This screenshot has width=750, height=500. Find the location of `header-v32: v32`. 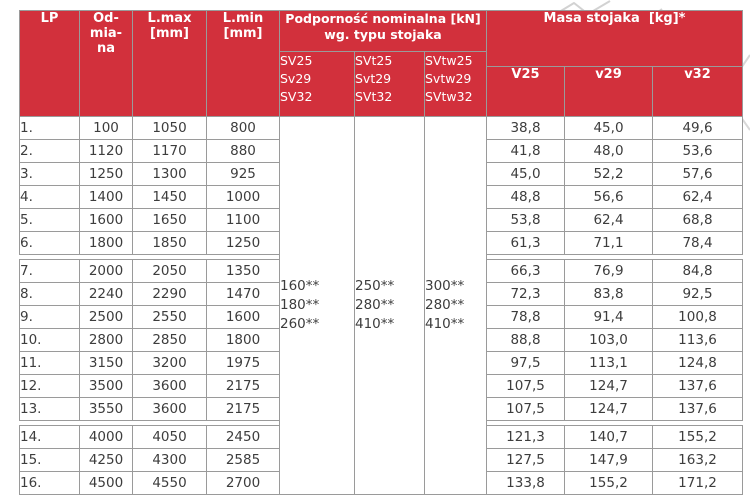

header-v32: v32 is located at coordinates (697, 91).